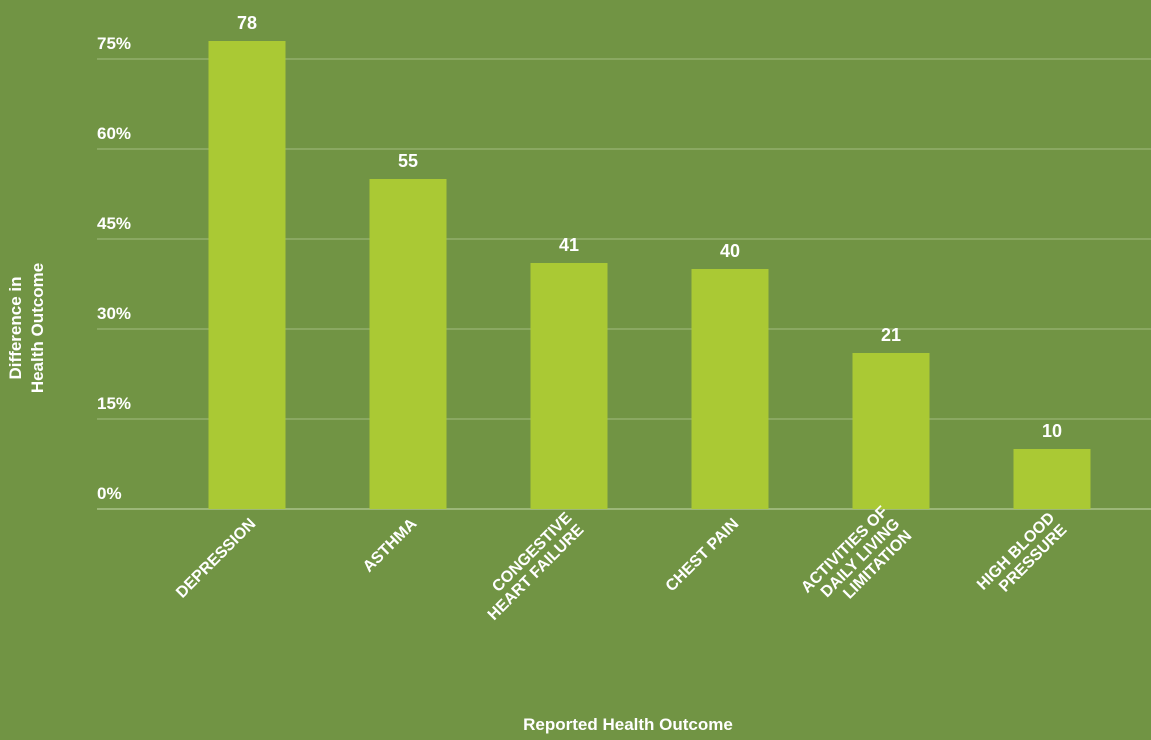  What do you see at coordinates (15, 328) in the screenshot?
I see `y-axis-title-line: Difference in` at bounding box center [15, 328].